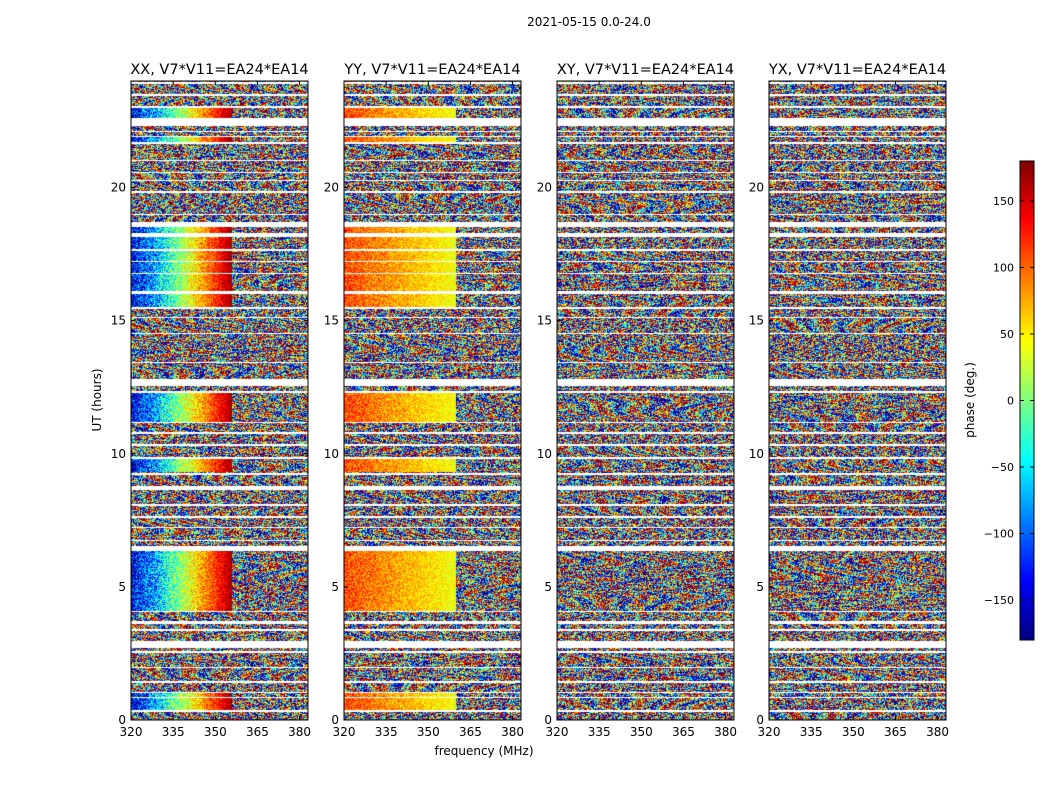 The image size is (1050, 800). I want to click on y-axis-label: UT (hours), so click(97, 399).